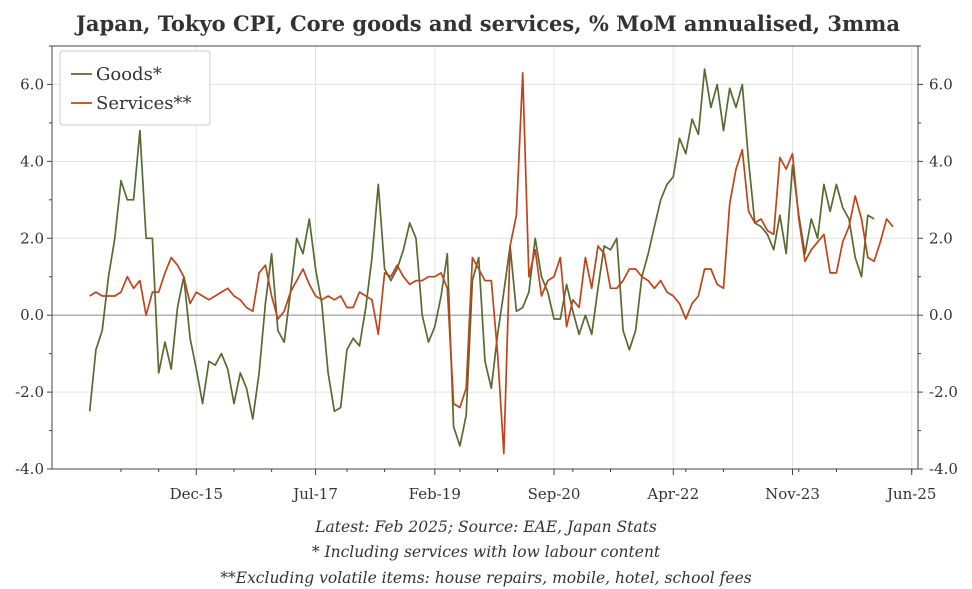 The image size is (972, 589). What do you see at coordinates (29, 392) in the screenshot?
I see `y-tick-label-left: -2.0` at bounding box center [29, 392].